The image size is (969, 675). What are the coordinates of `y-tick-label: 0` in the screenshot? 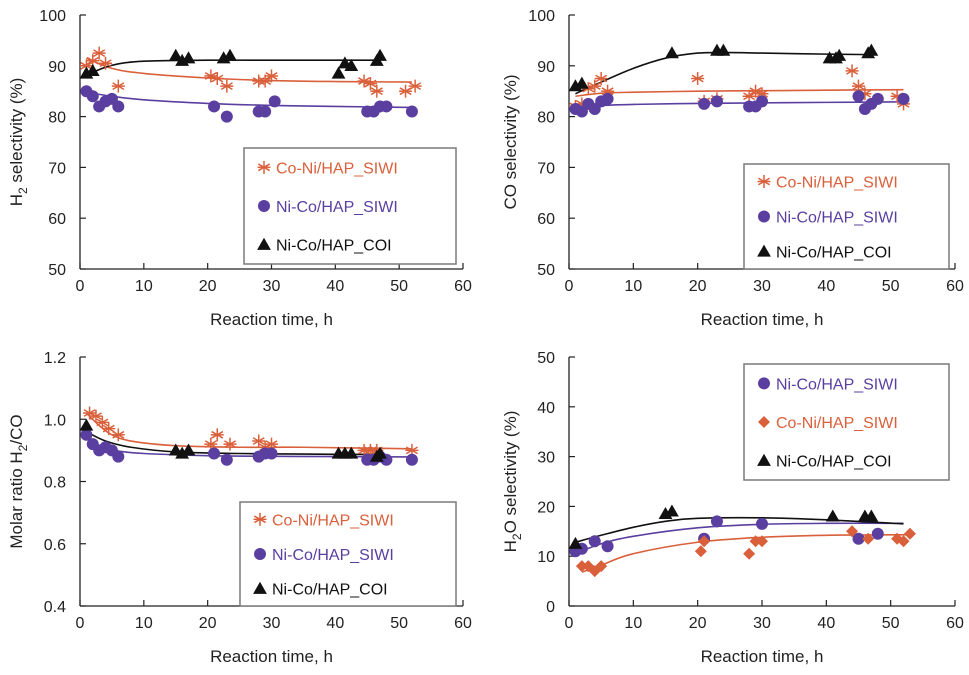 It's located at (550, 607).